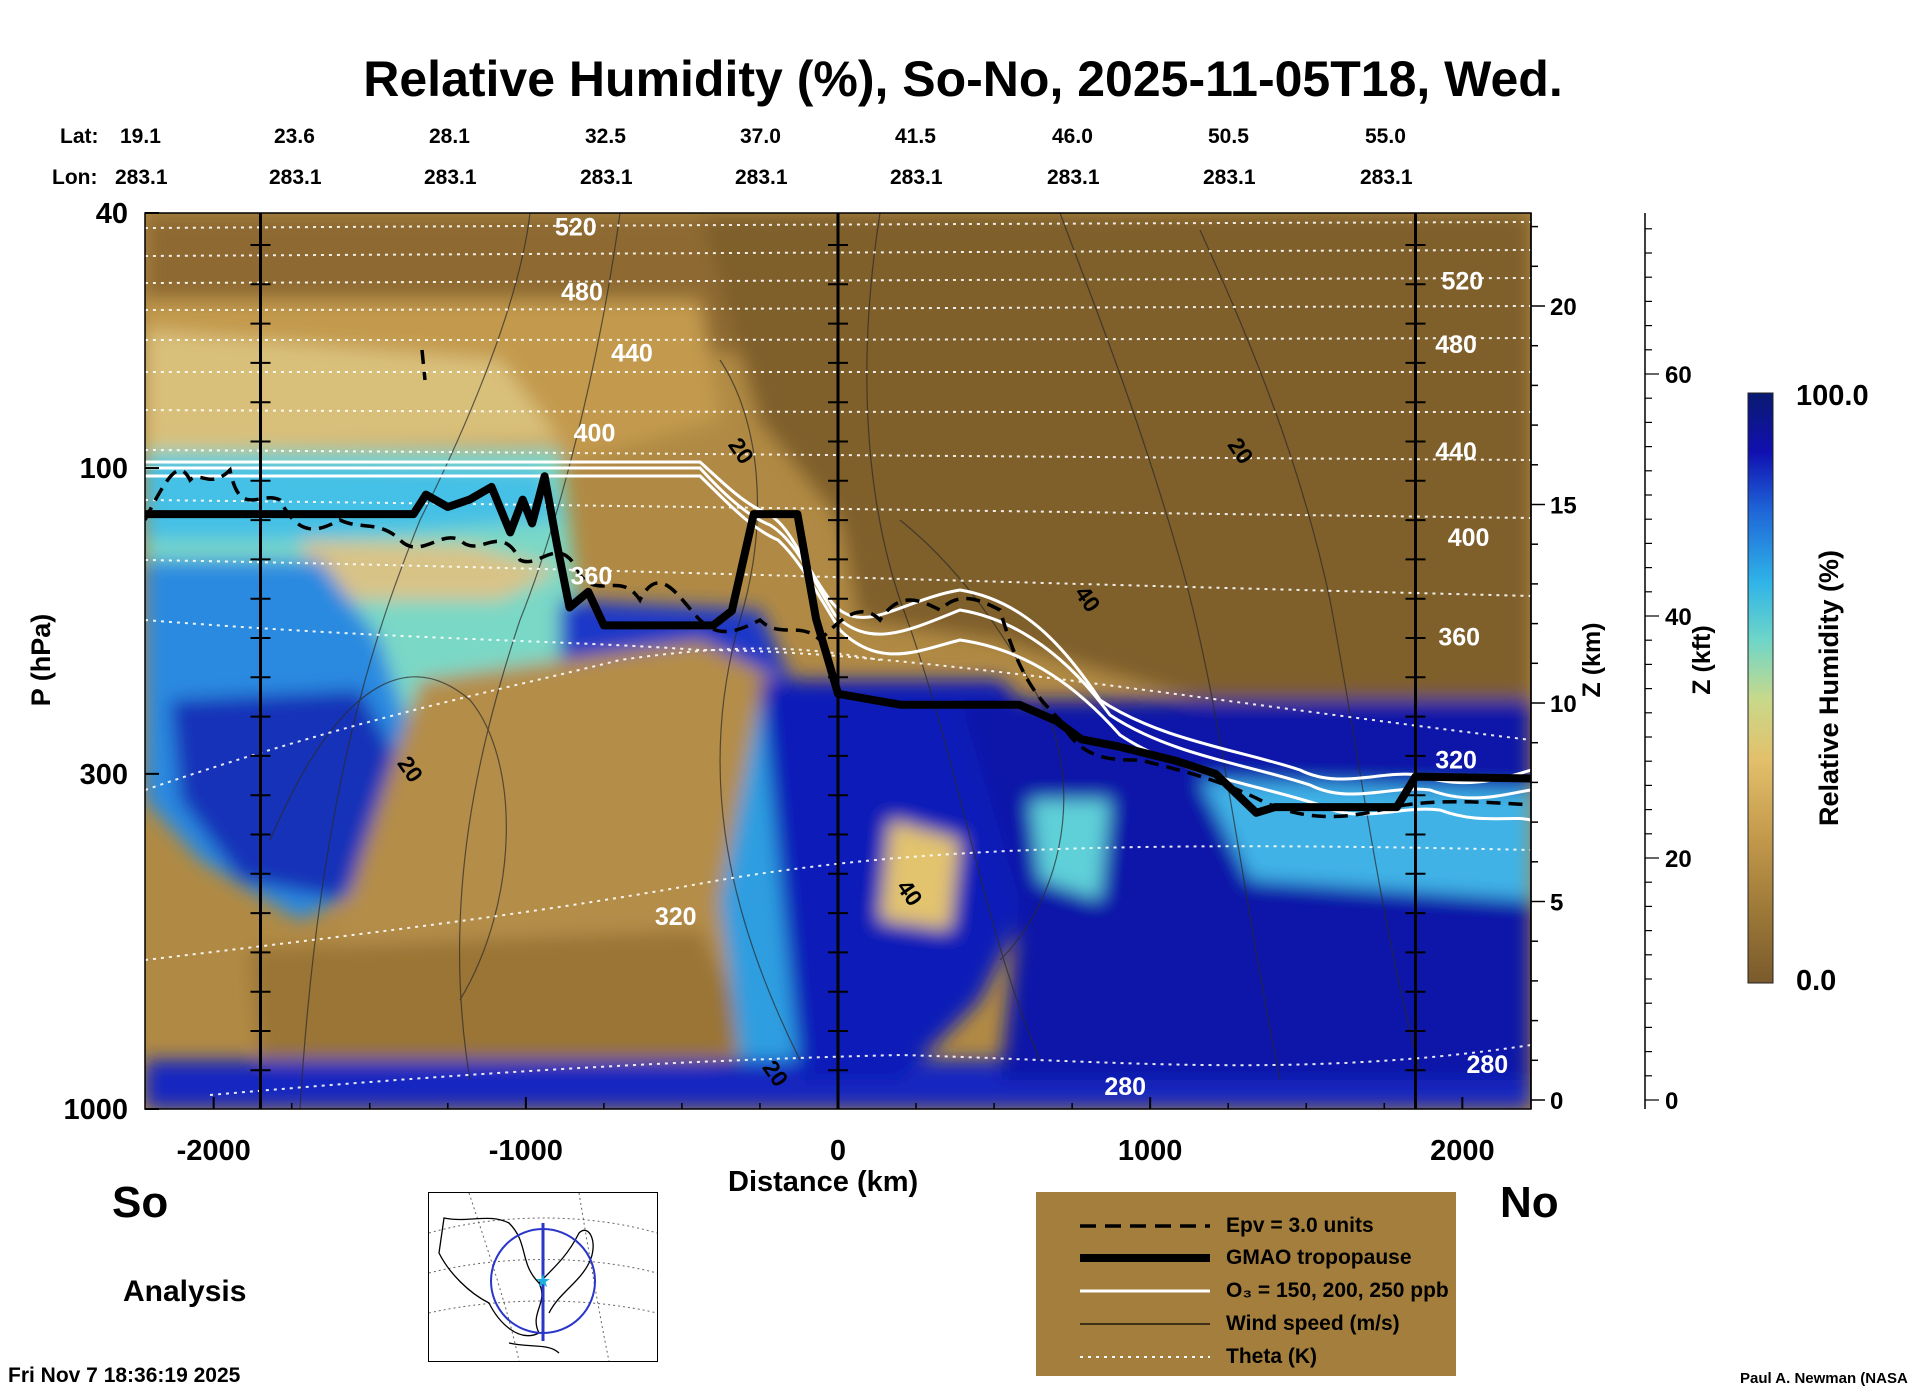 This screenshot has width=1926, height=1394. I want to click on locator-map: ★, so click(543, 1277).